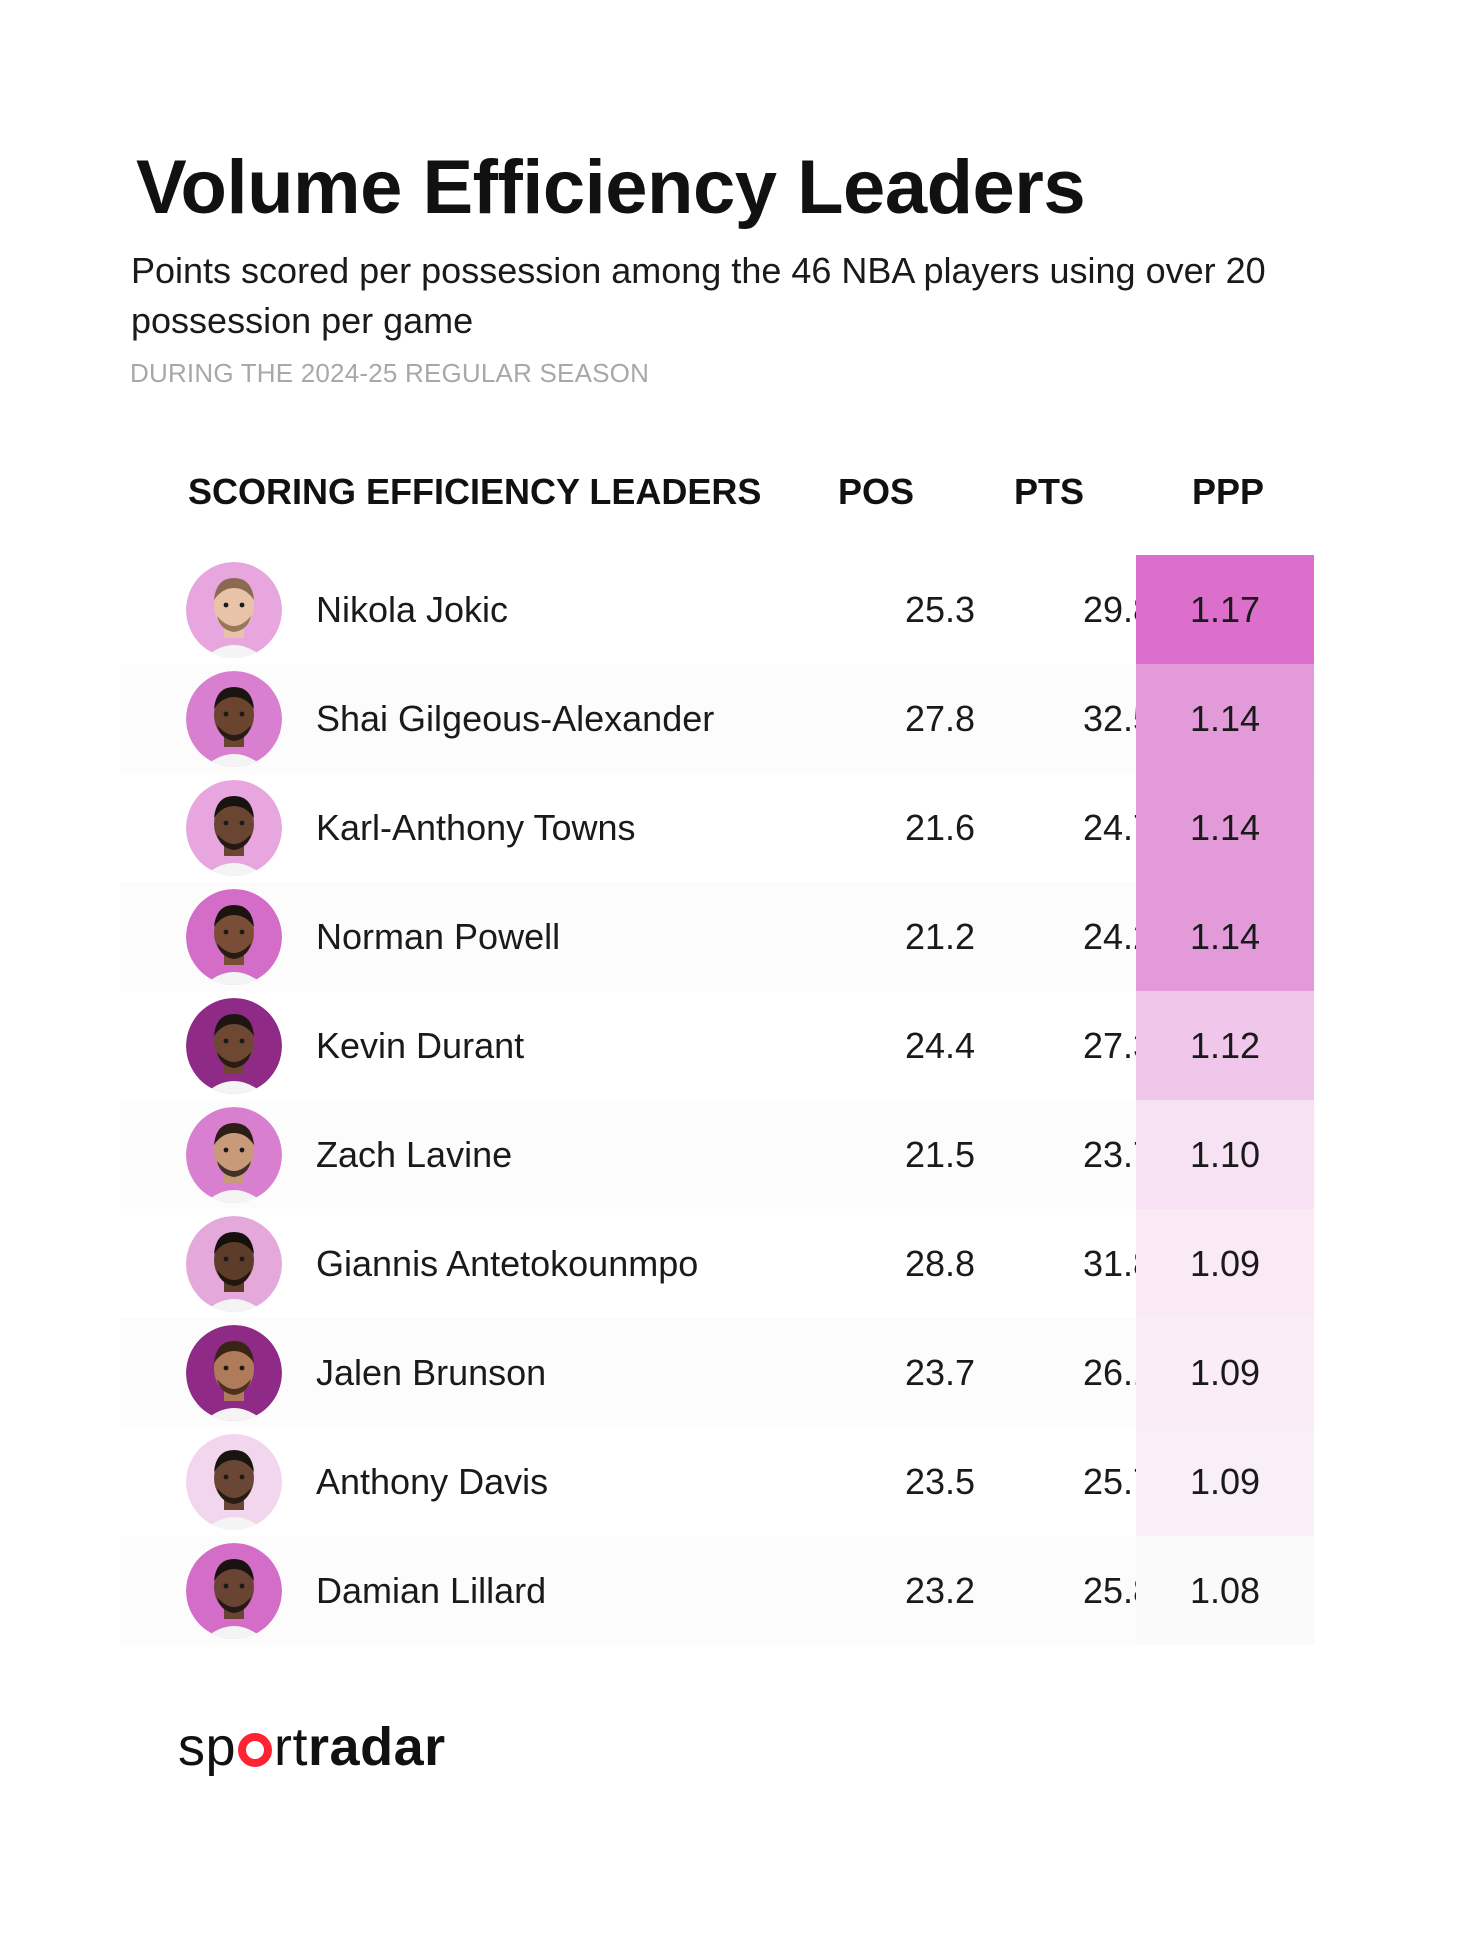 Image resolution: width=1460 pixels, height=1953 pixels. Describe the element at coordinates (717, 1045) in the screenshot. I see `table-row: Kevin Durant 24.4 27.3 1.12` at that location.